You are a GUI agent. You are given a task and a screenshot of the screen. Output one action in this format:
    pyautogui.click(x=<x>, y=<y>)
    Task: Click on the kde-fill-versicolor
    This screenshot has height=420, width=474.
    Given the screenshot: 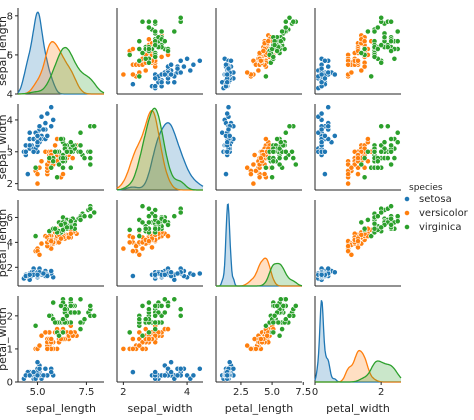 What is the action you would take?
    pyautogui.click(x=160, y=150)
    